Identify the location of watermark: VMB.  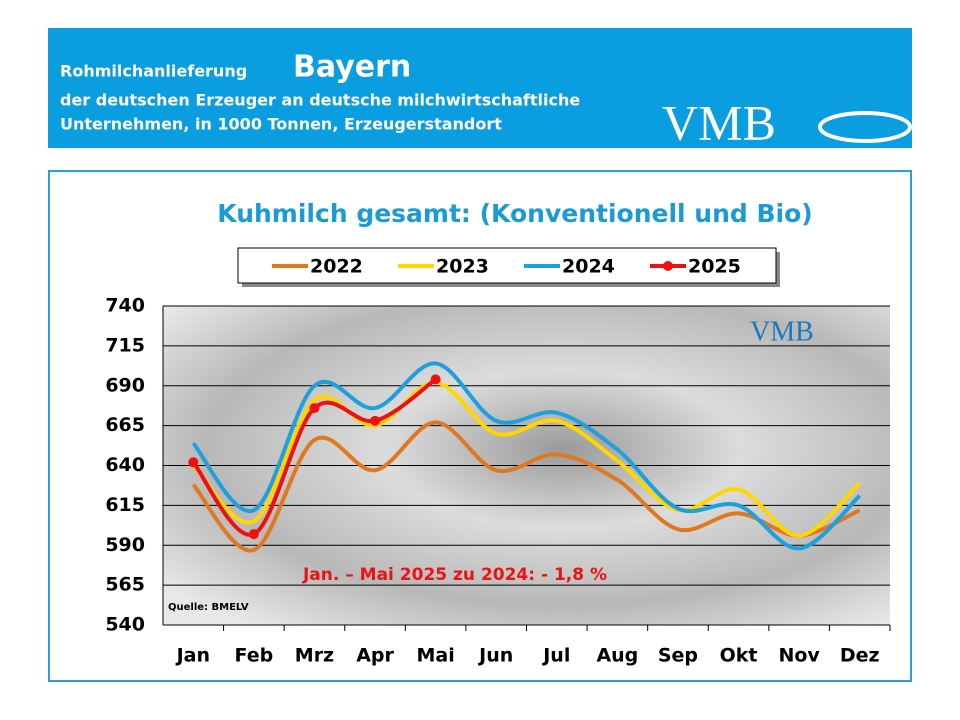
(782, 331).